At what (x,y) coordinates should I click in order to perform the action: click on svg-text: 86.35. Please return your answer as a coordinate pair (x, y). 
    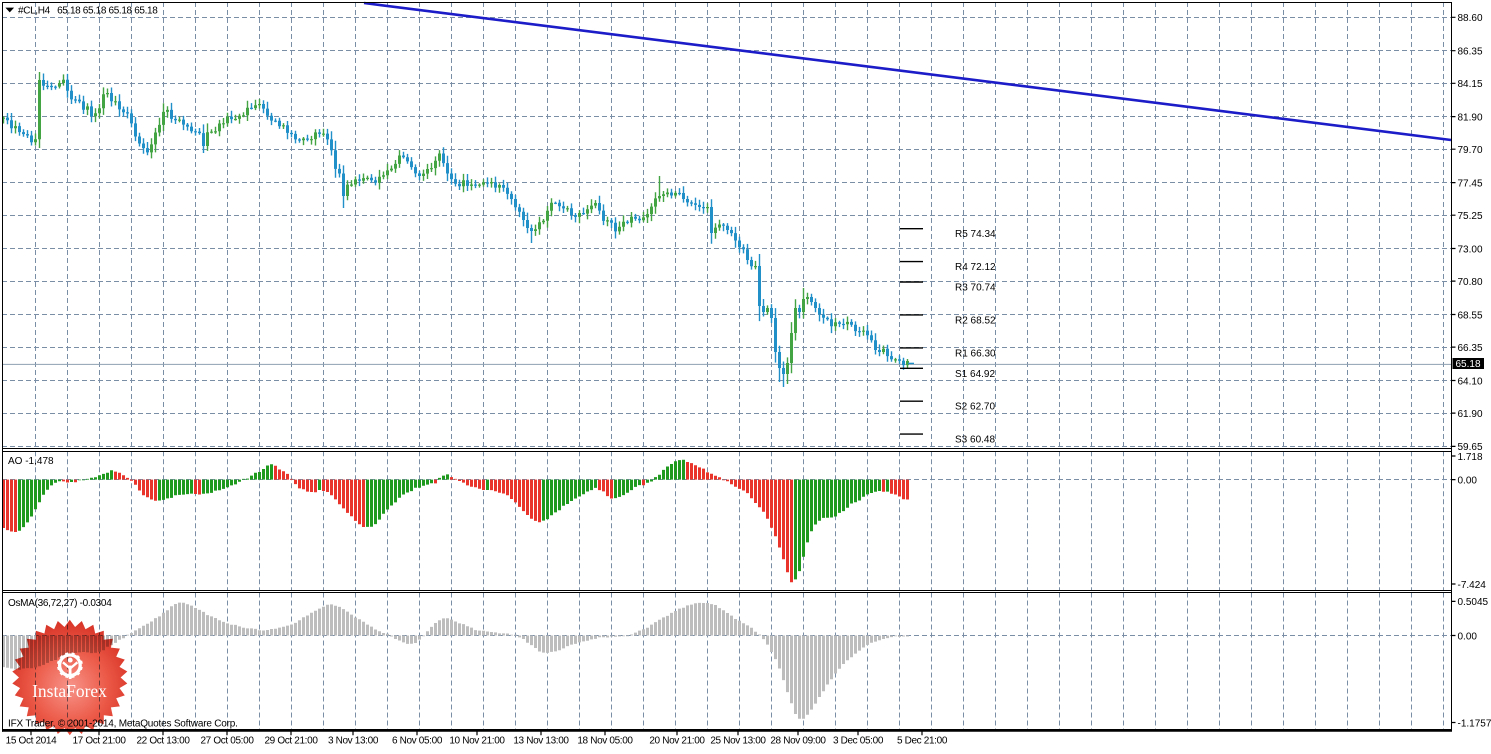
    Looking at the image, I should click on (1470, 52).